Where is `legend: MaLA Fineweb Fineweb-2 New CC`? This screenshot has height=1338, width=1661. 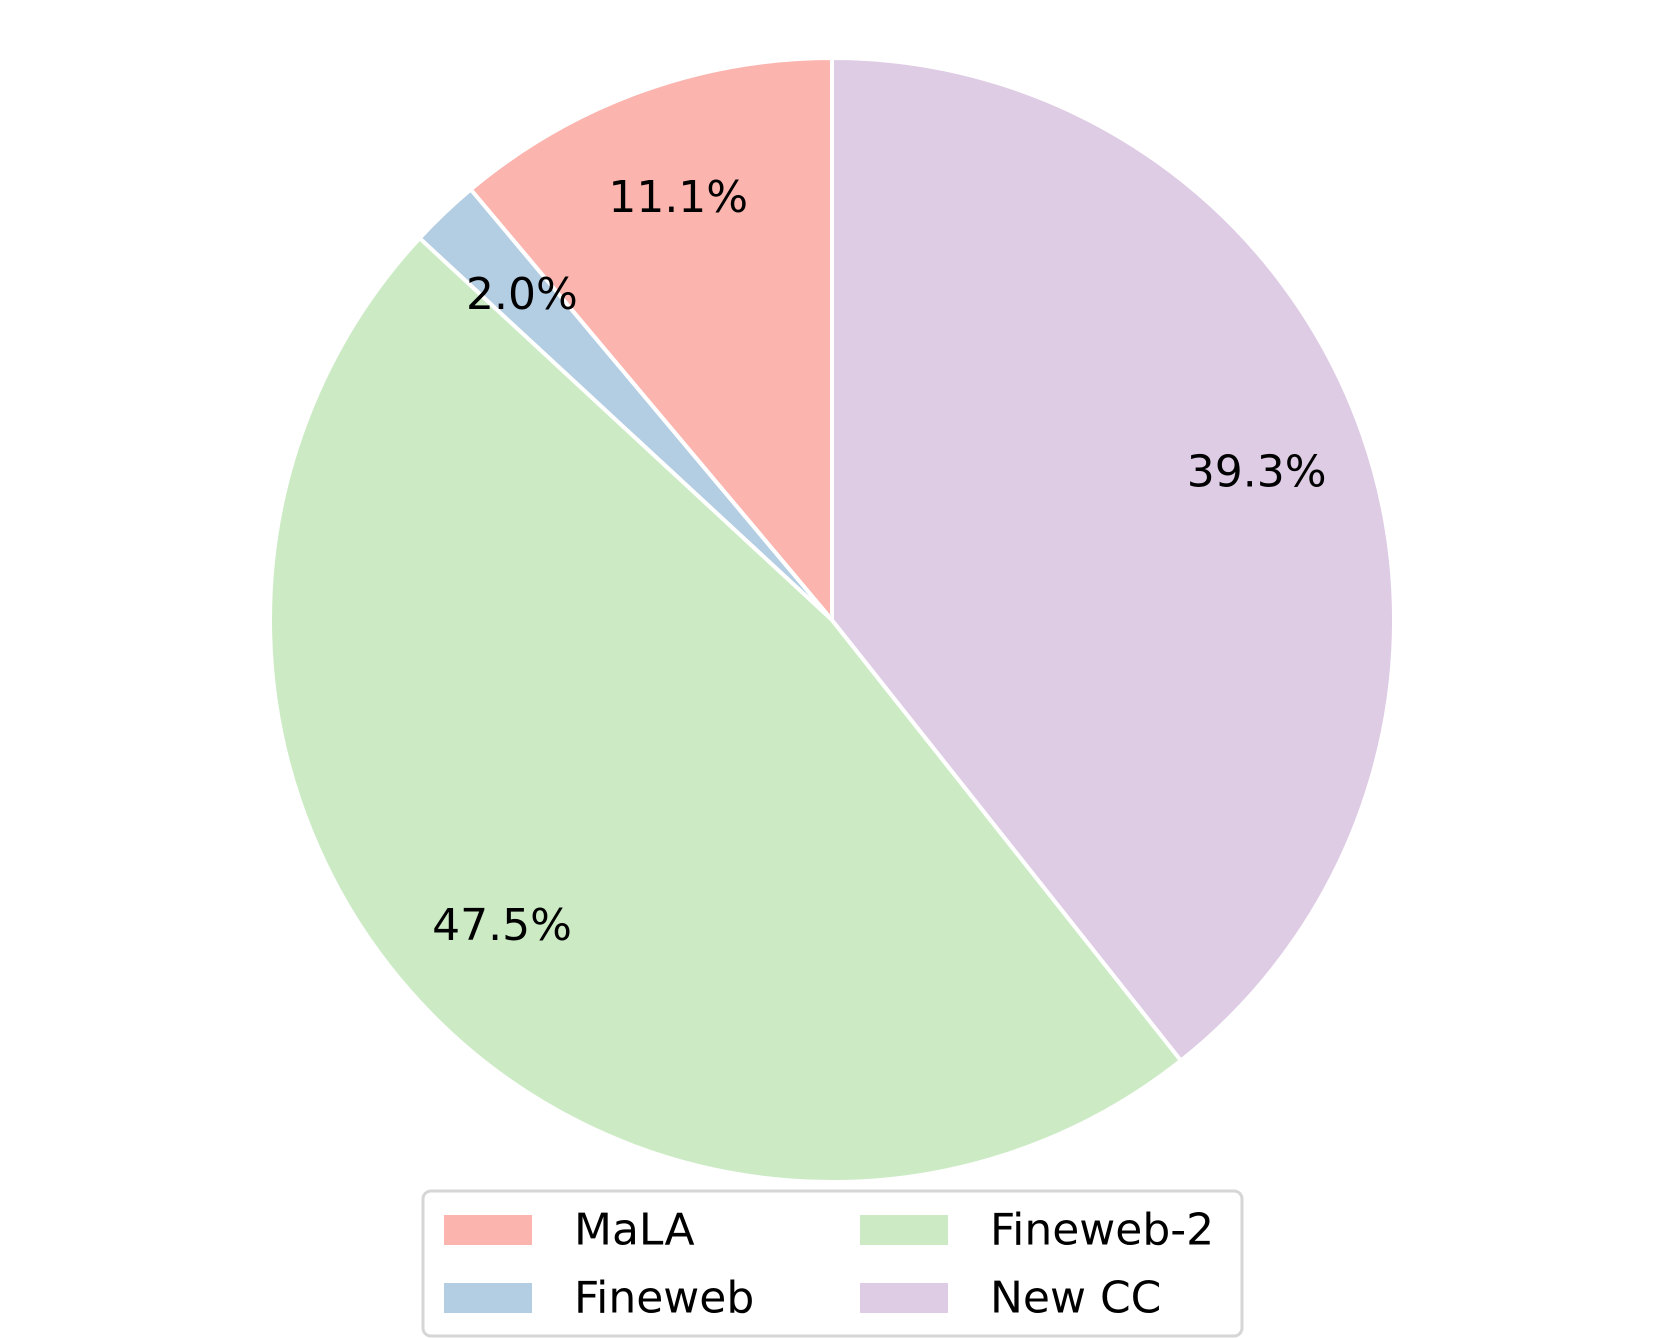
legend: MaLA Fineweb Fineweb-2 New CC is located at coordinates (832, 1263).